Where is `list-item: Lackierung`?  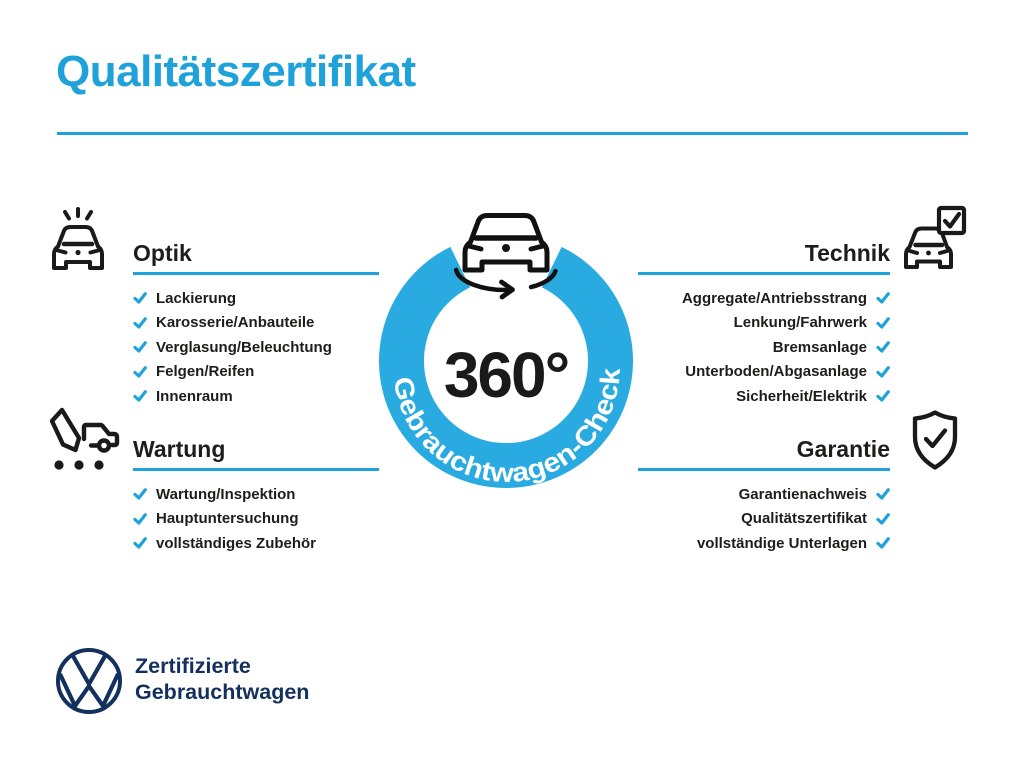
list-item: Lackierung is located at coordinates (256, 298).